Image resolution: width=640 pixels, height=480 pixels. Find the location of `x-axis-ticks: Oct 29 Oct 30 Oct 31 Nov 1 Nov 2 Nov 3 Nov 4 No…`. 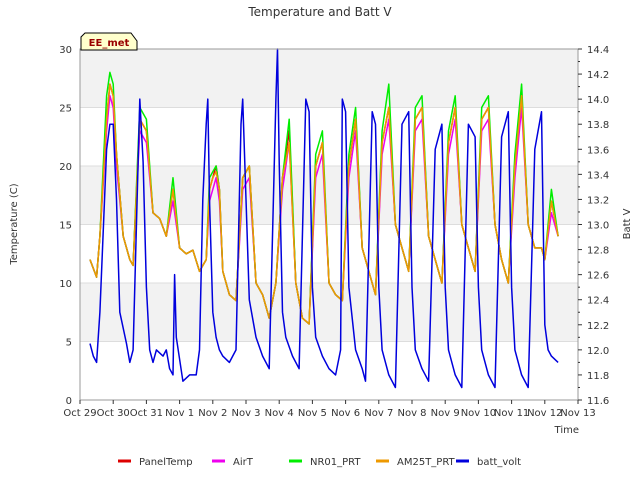

x-axis-ticks: Oct 29 Oct 30 Oct 31 Nov 1 Nov 2 Nov 3 Nov 4 No… is located at coordinates (329, 409).